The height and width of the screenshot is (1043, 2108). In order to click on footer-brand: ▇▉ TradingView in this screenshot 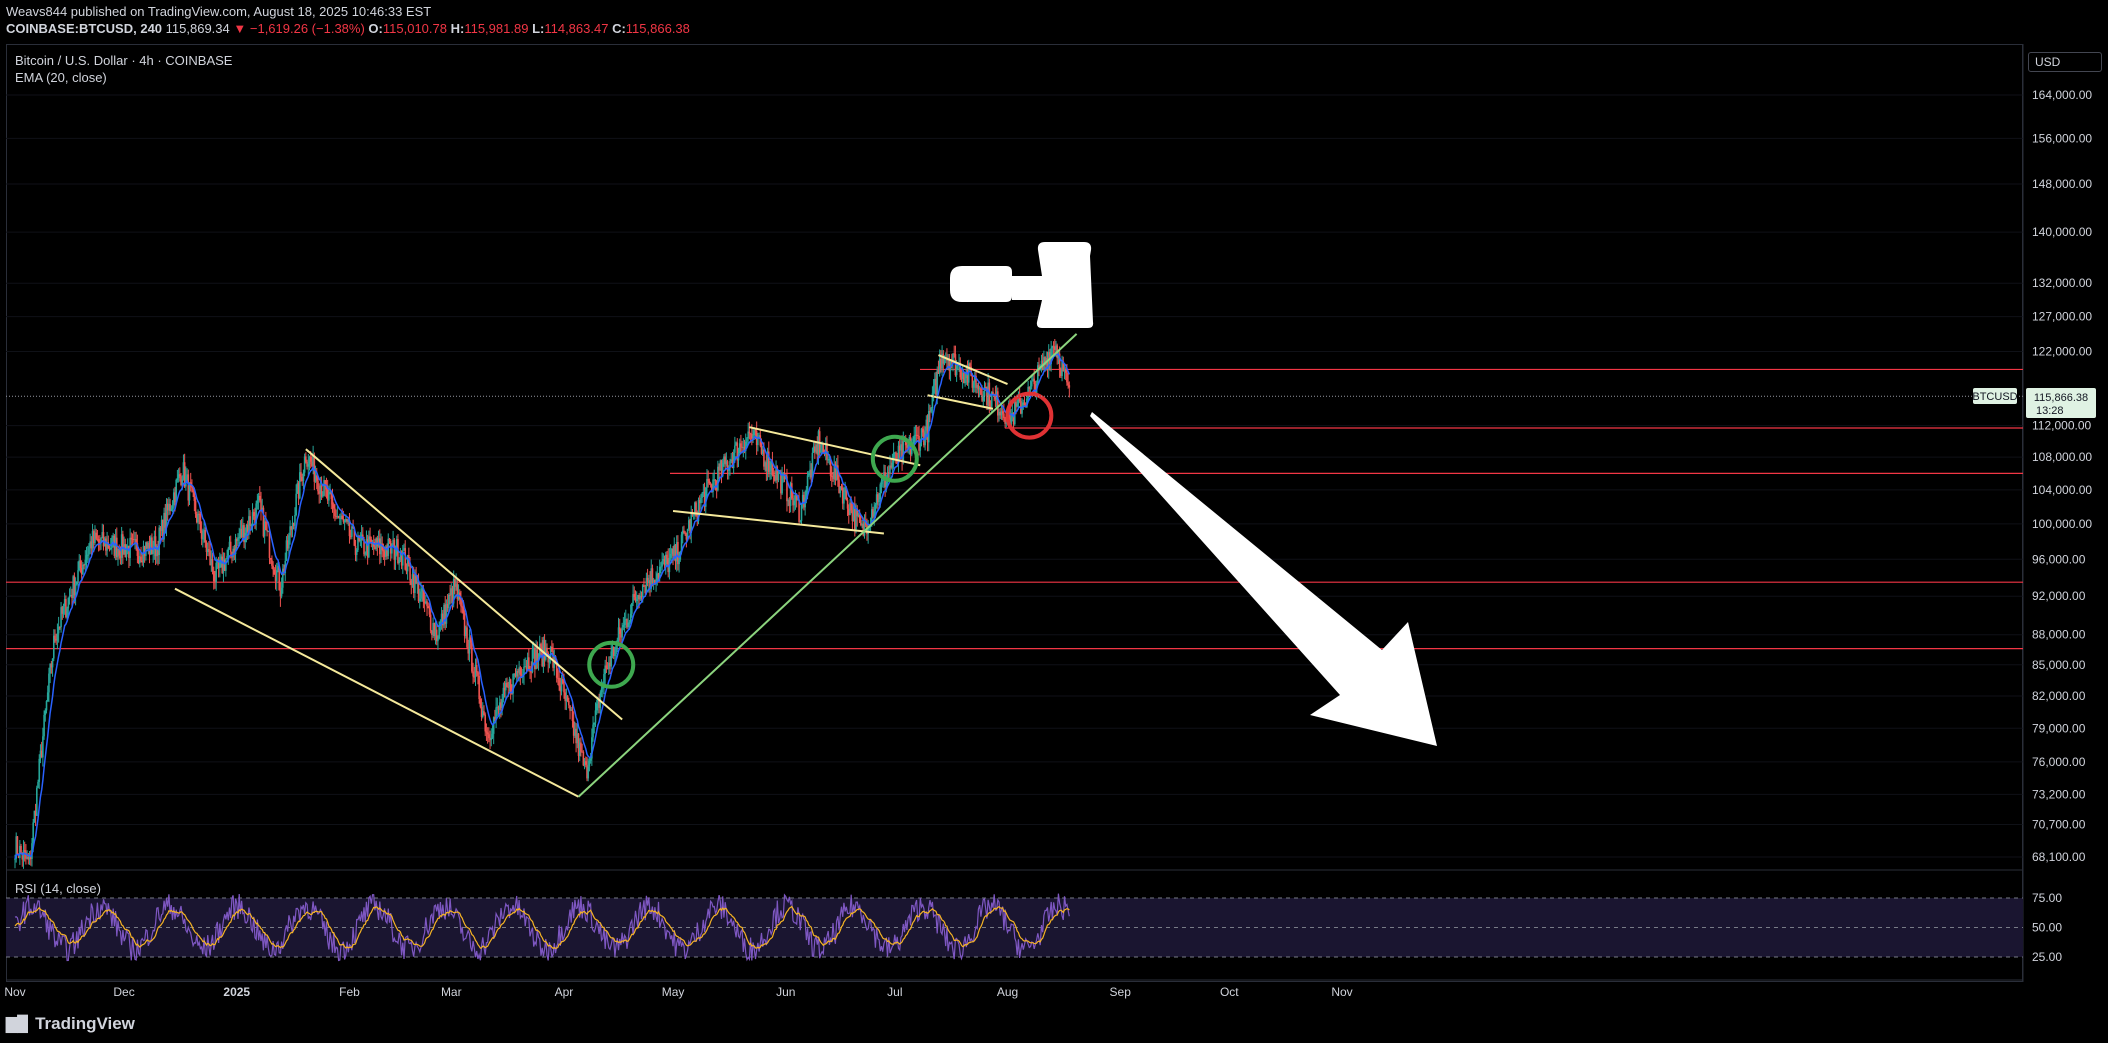, I will do `click(70, 1024)`.